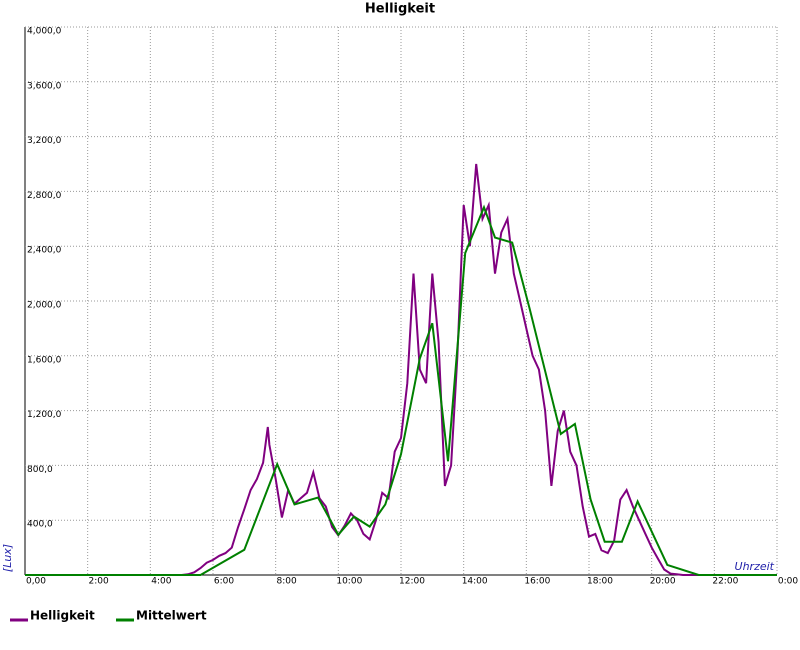 This screenshot has height=650, width=800. Describe the element at coordinates (349, 582) in the screenshot. I see `x-tick-label: 10:00` at that location.